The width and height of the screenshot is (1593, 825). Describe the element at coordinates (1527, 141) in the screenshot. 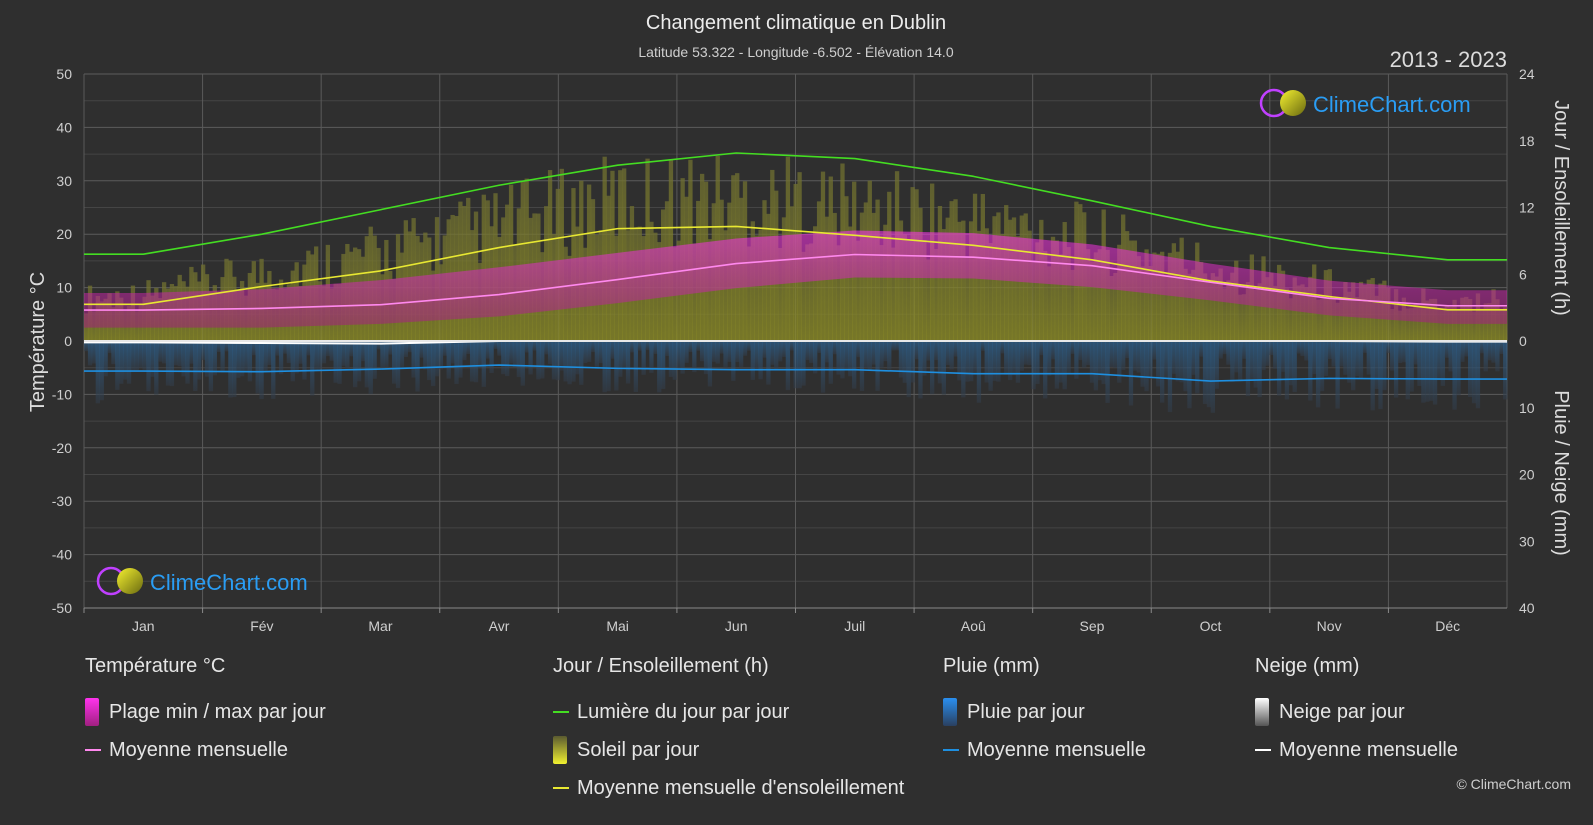

I see `y-right-top-tick-label: 18` at that location.